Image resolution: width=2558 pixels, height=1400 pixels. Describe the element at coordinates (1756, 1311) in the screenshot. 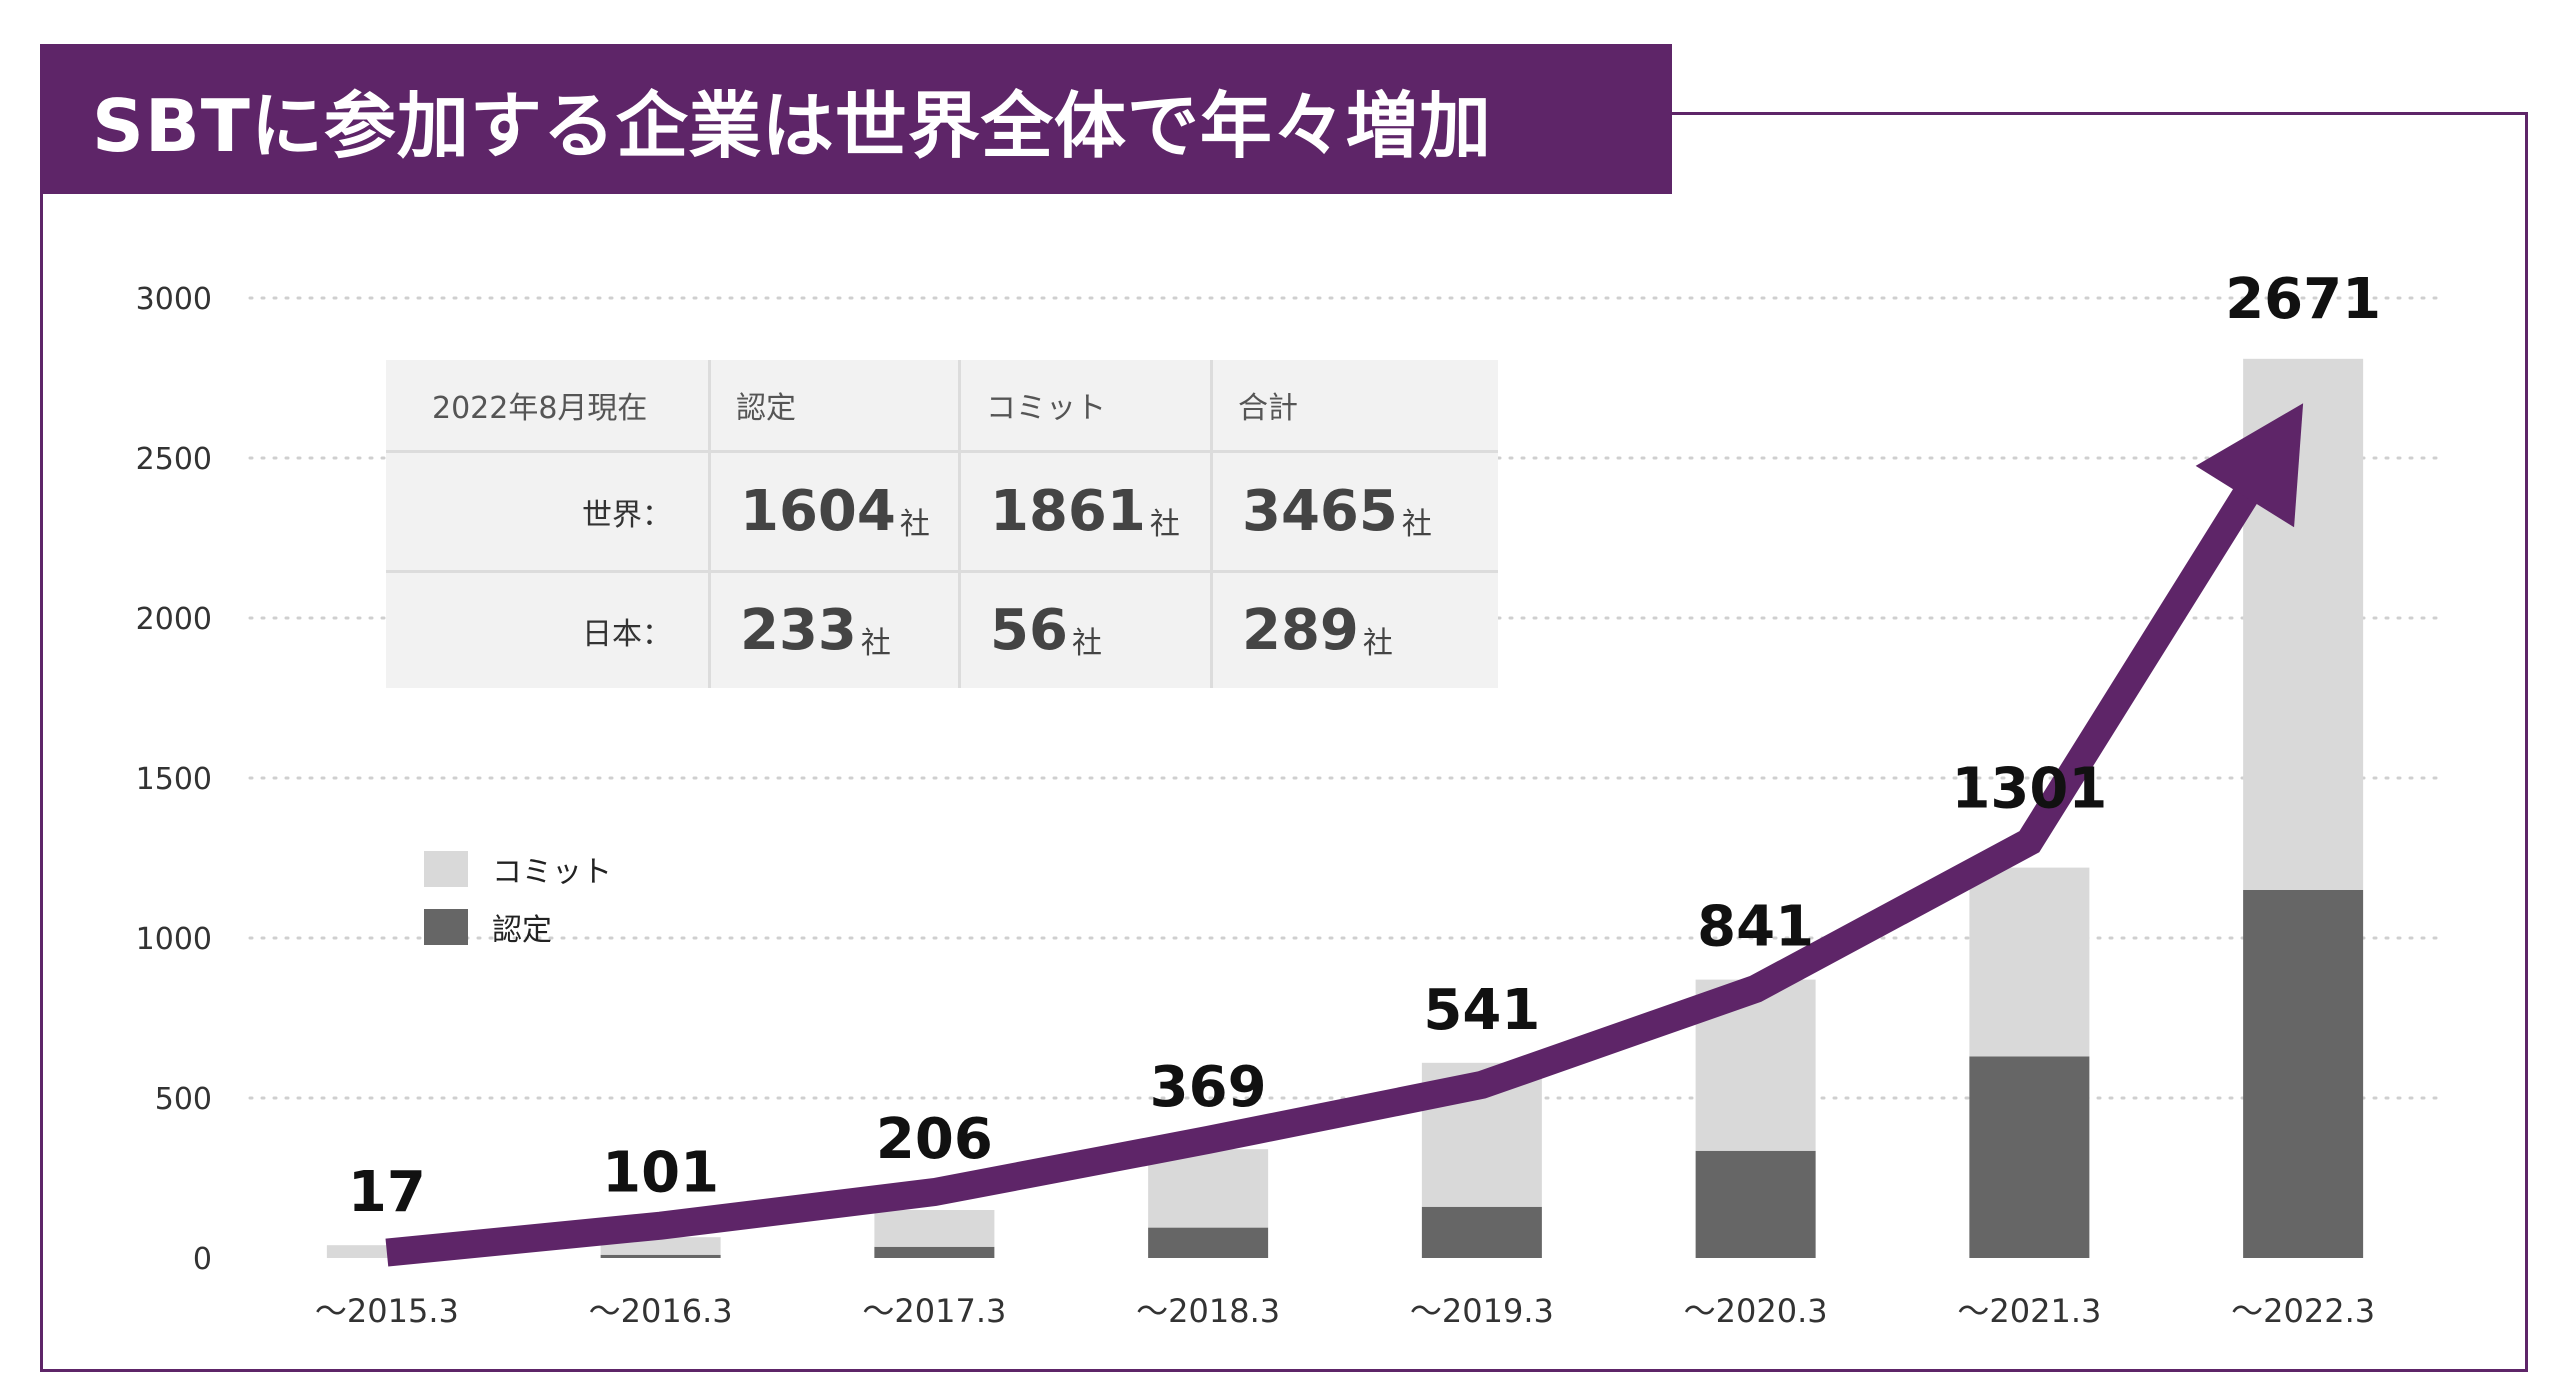

I see `x-tick-label: ～2020.3` at that location.